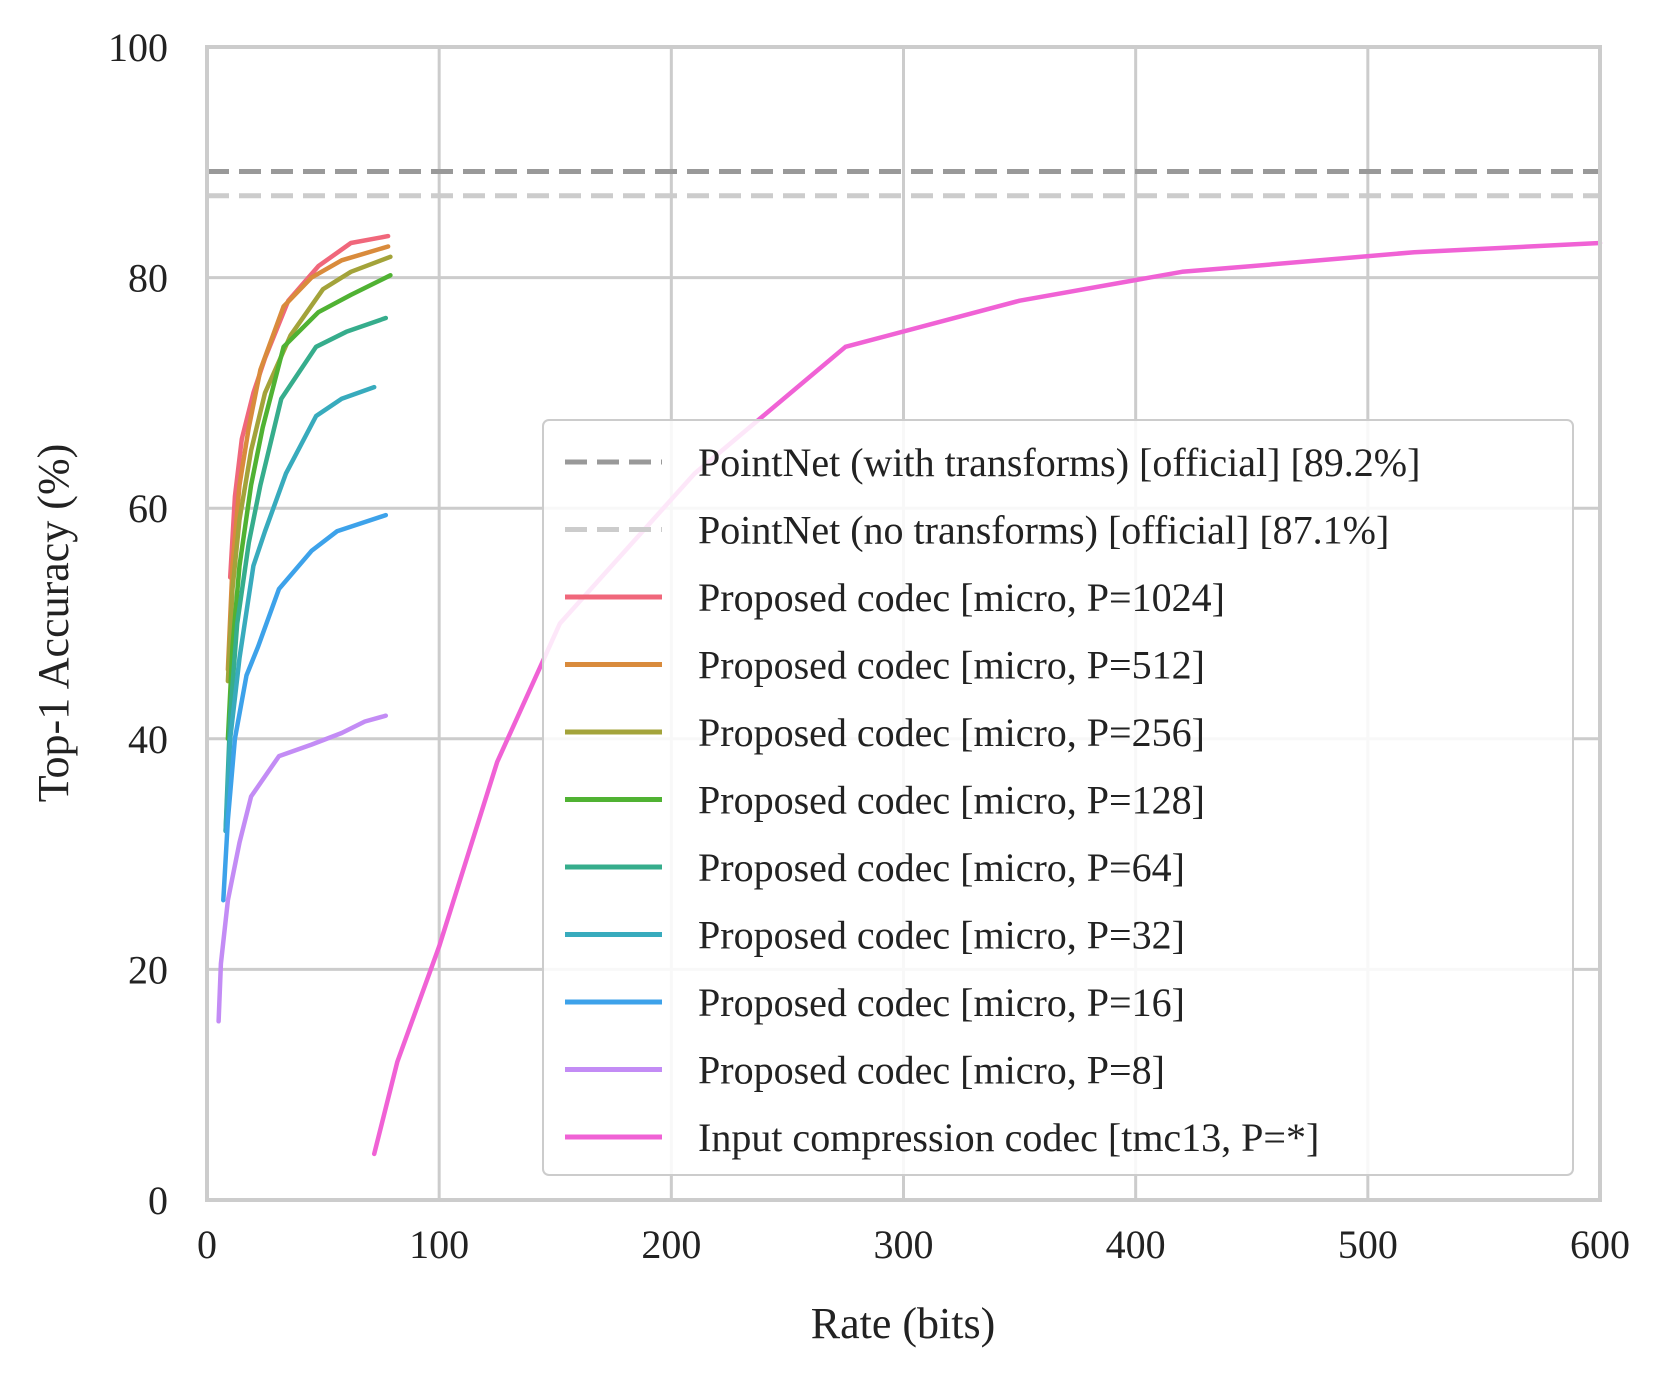 The height and width of the screenshot is (1375, 1661). What do you see at coordinates (53, 623) in the screenshot?
I see `y-axis-label: Top-1 Accuracy (%)` at bounding box center [53, 623].